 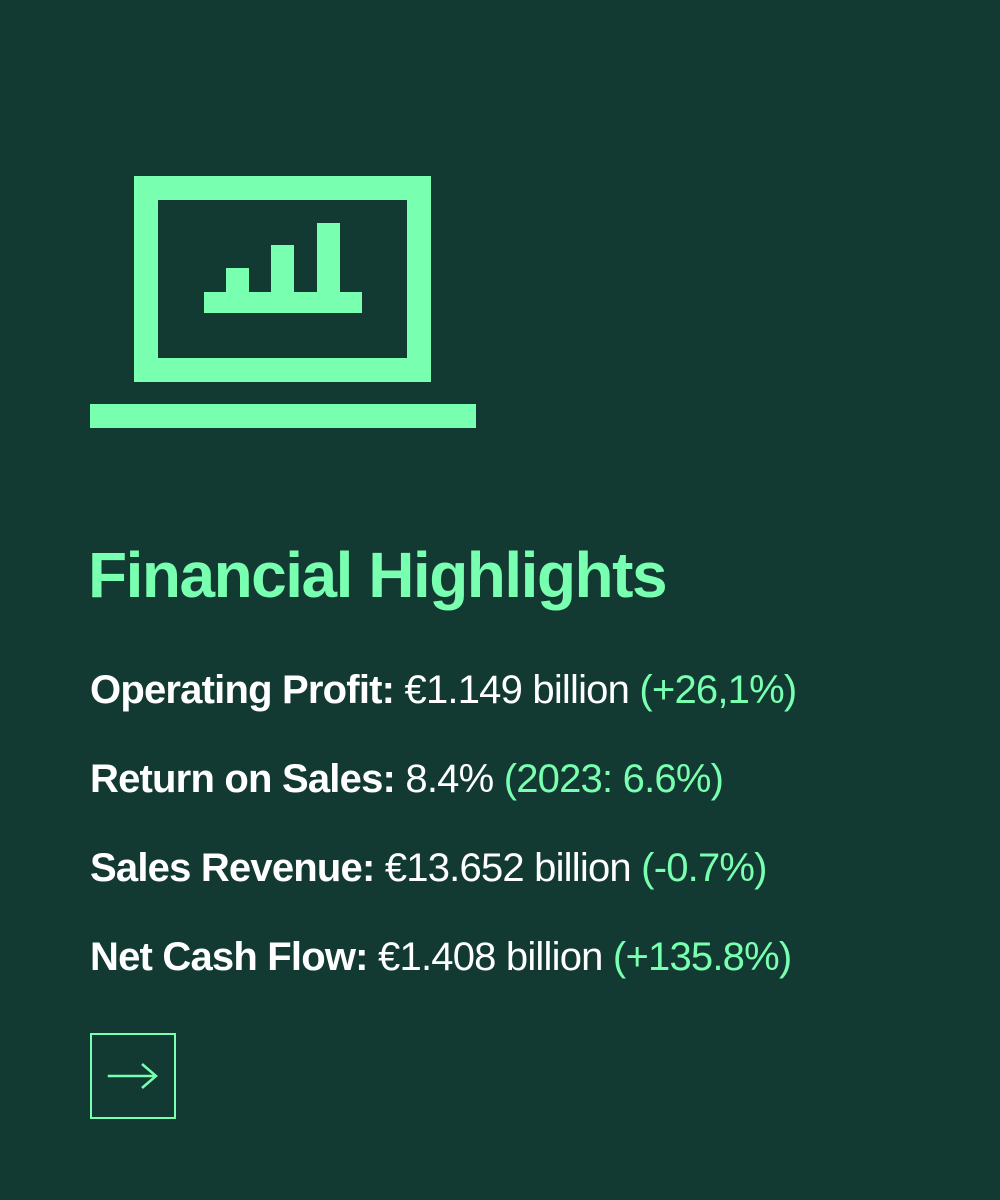 I want to click on laptop-screen, so click(x=282, y=279).